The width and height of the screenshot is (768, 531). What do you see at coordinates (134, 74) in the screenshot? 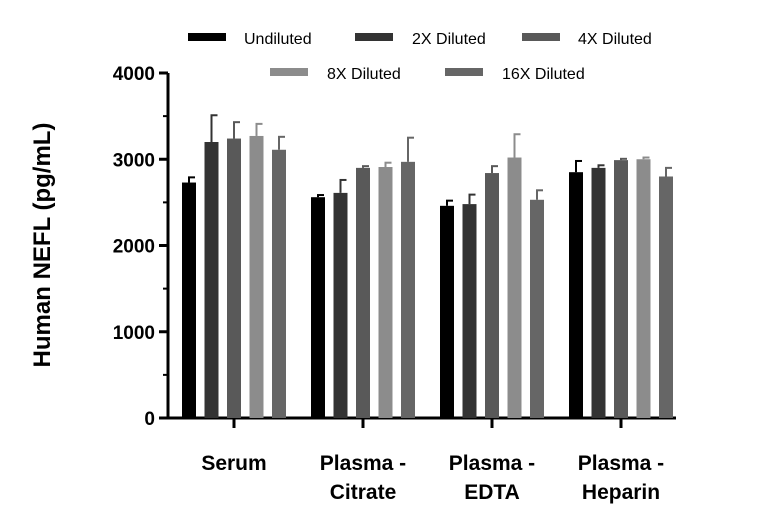
I see `y-tick-label: 4000` at bounding box center [134, 74].